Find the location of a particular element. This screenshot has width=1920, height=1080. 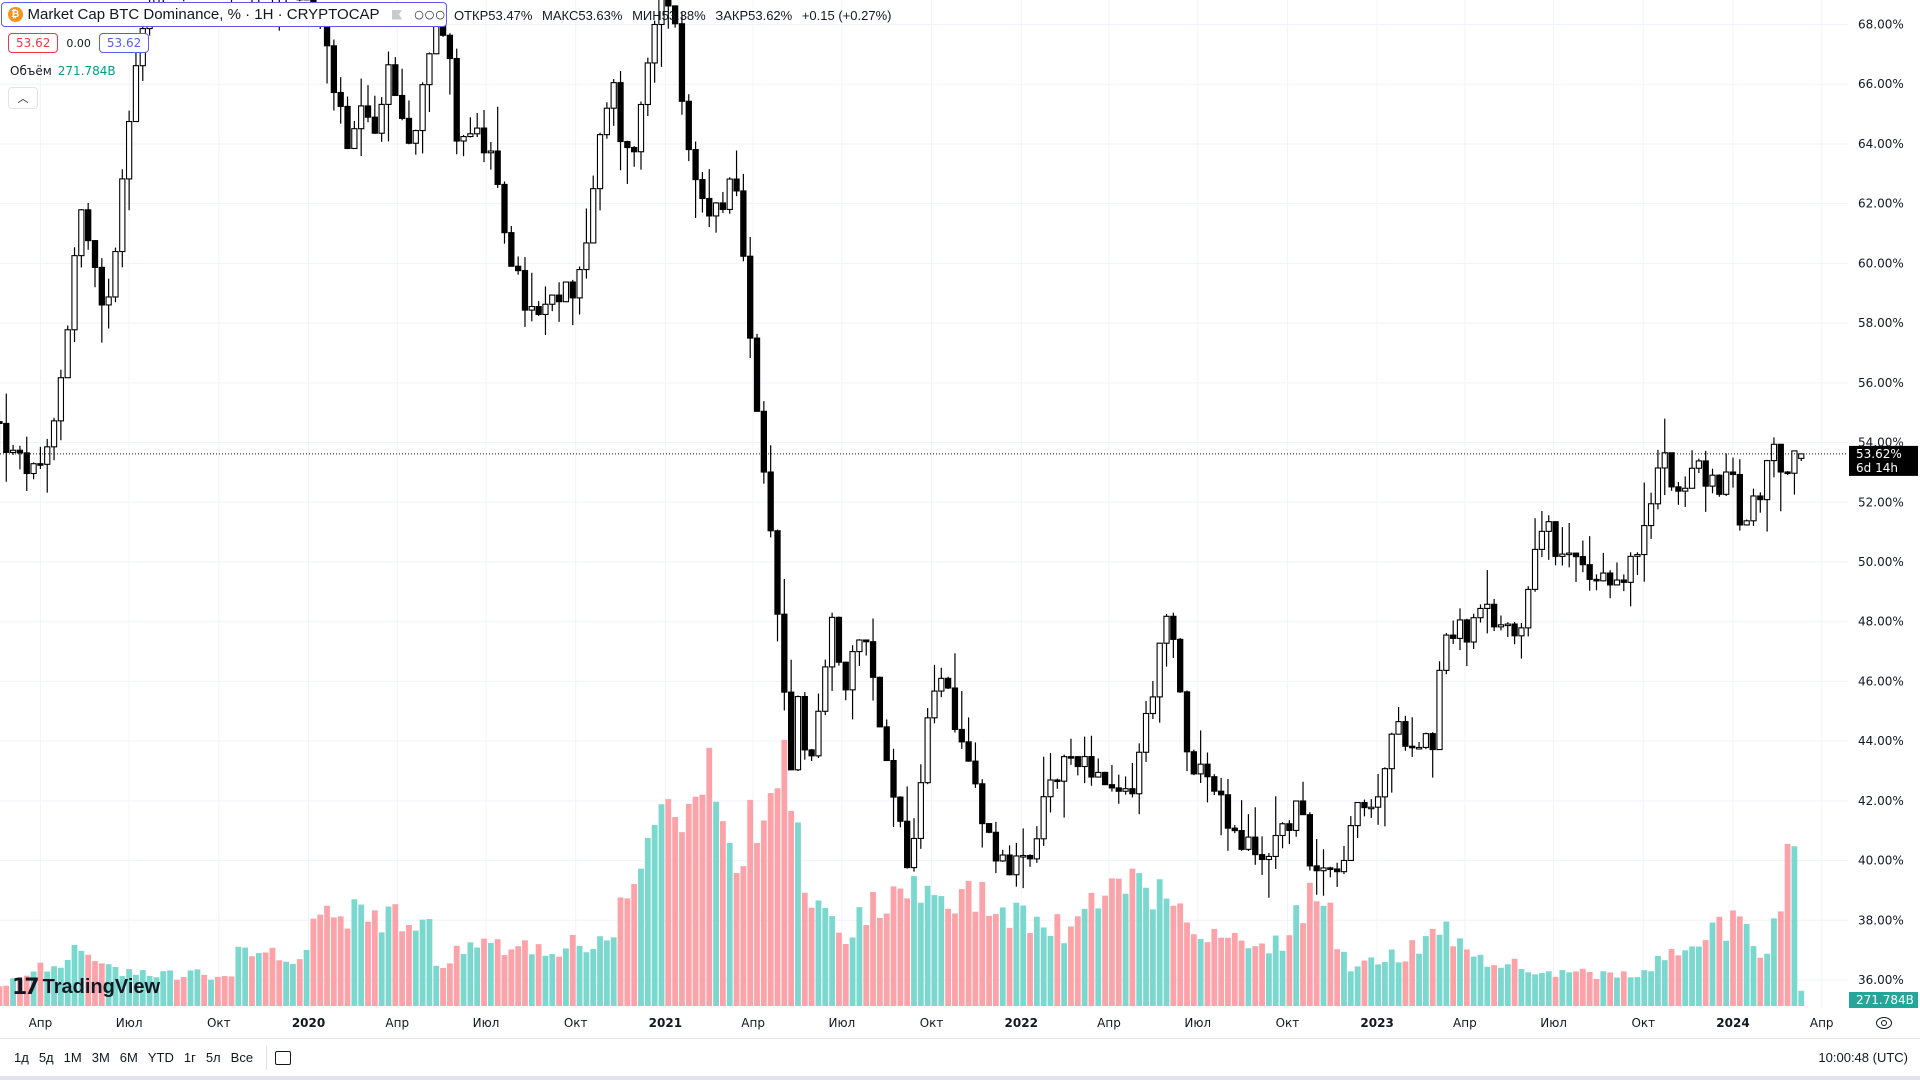

price-axis-bg is located at coordinates (1884, 518).